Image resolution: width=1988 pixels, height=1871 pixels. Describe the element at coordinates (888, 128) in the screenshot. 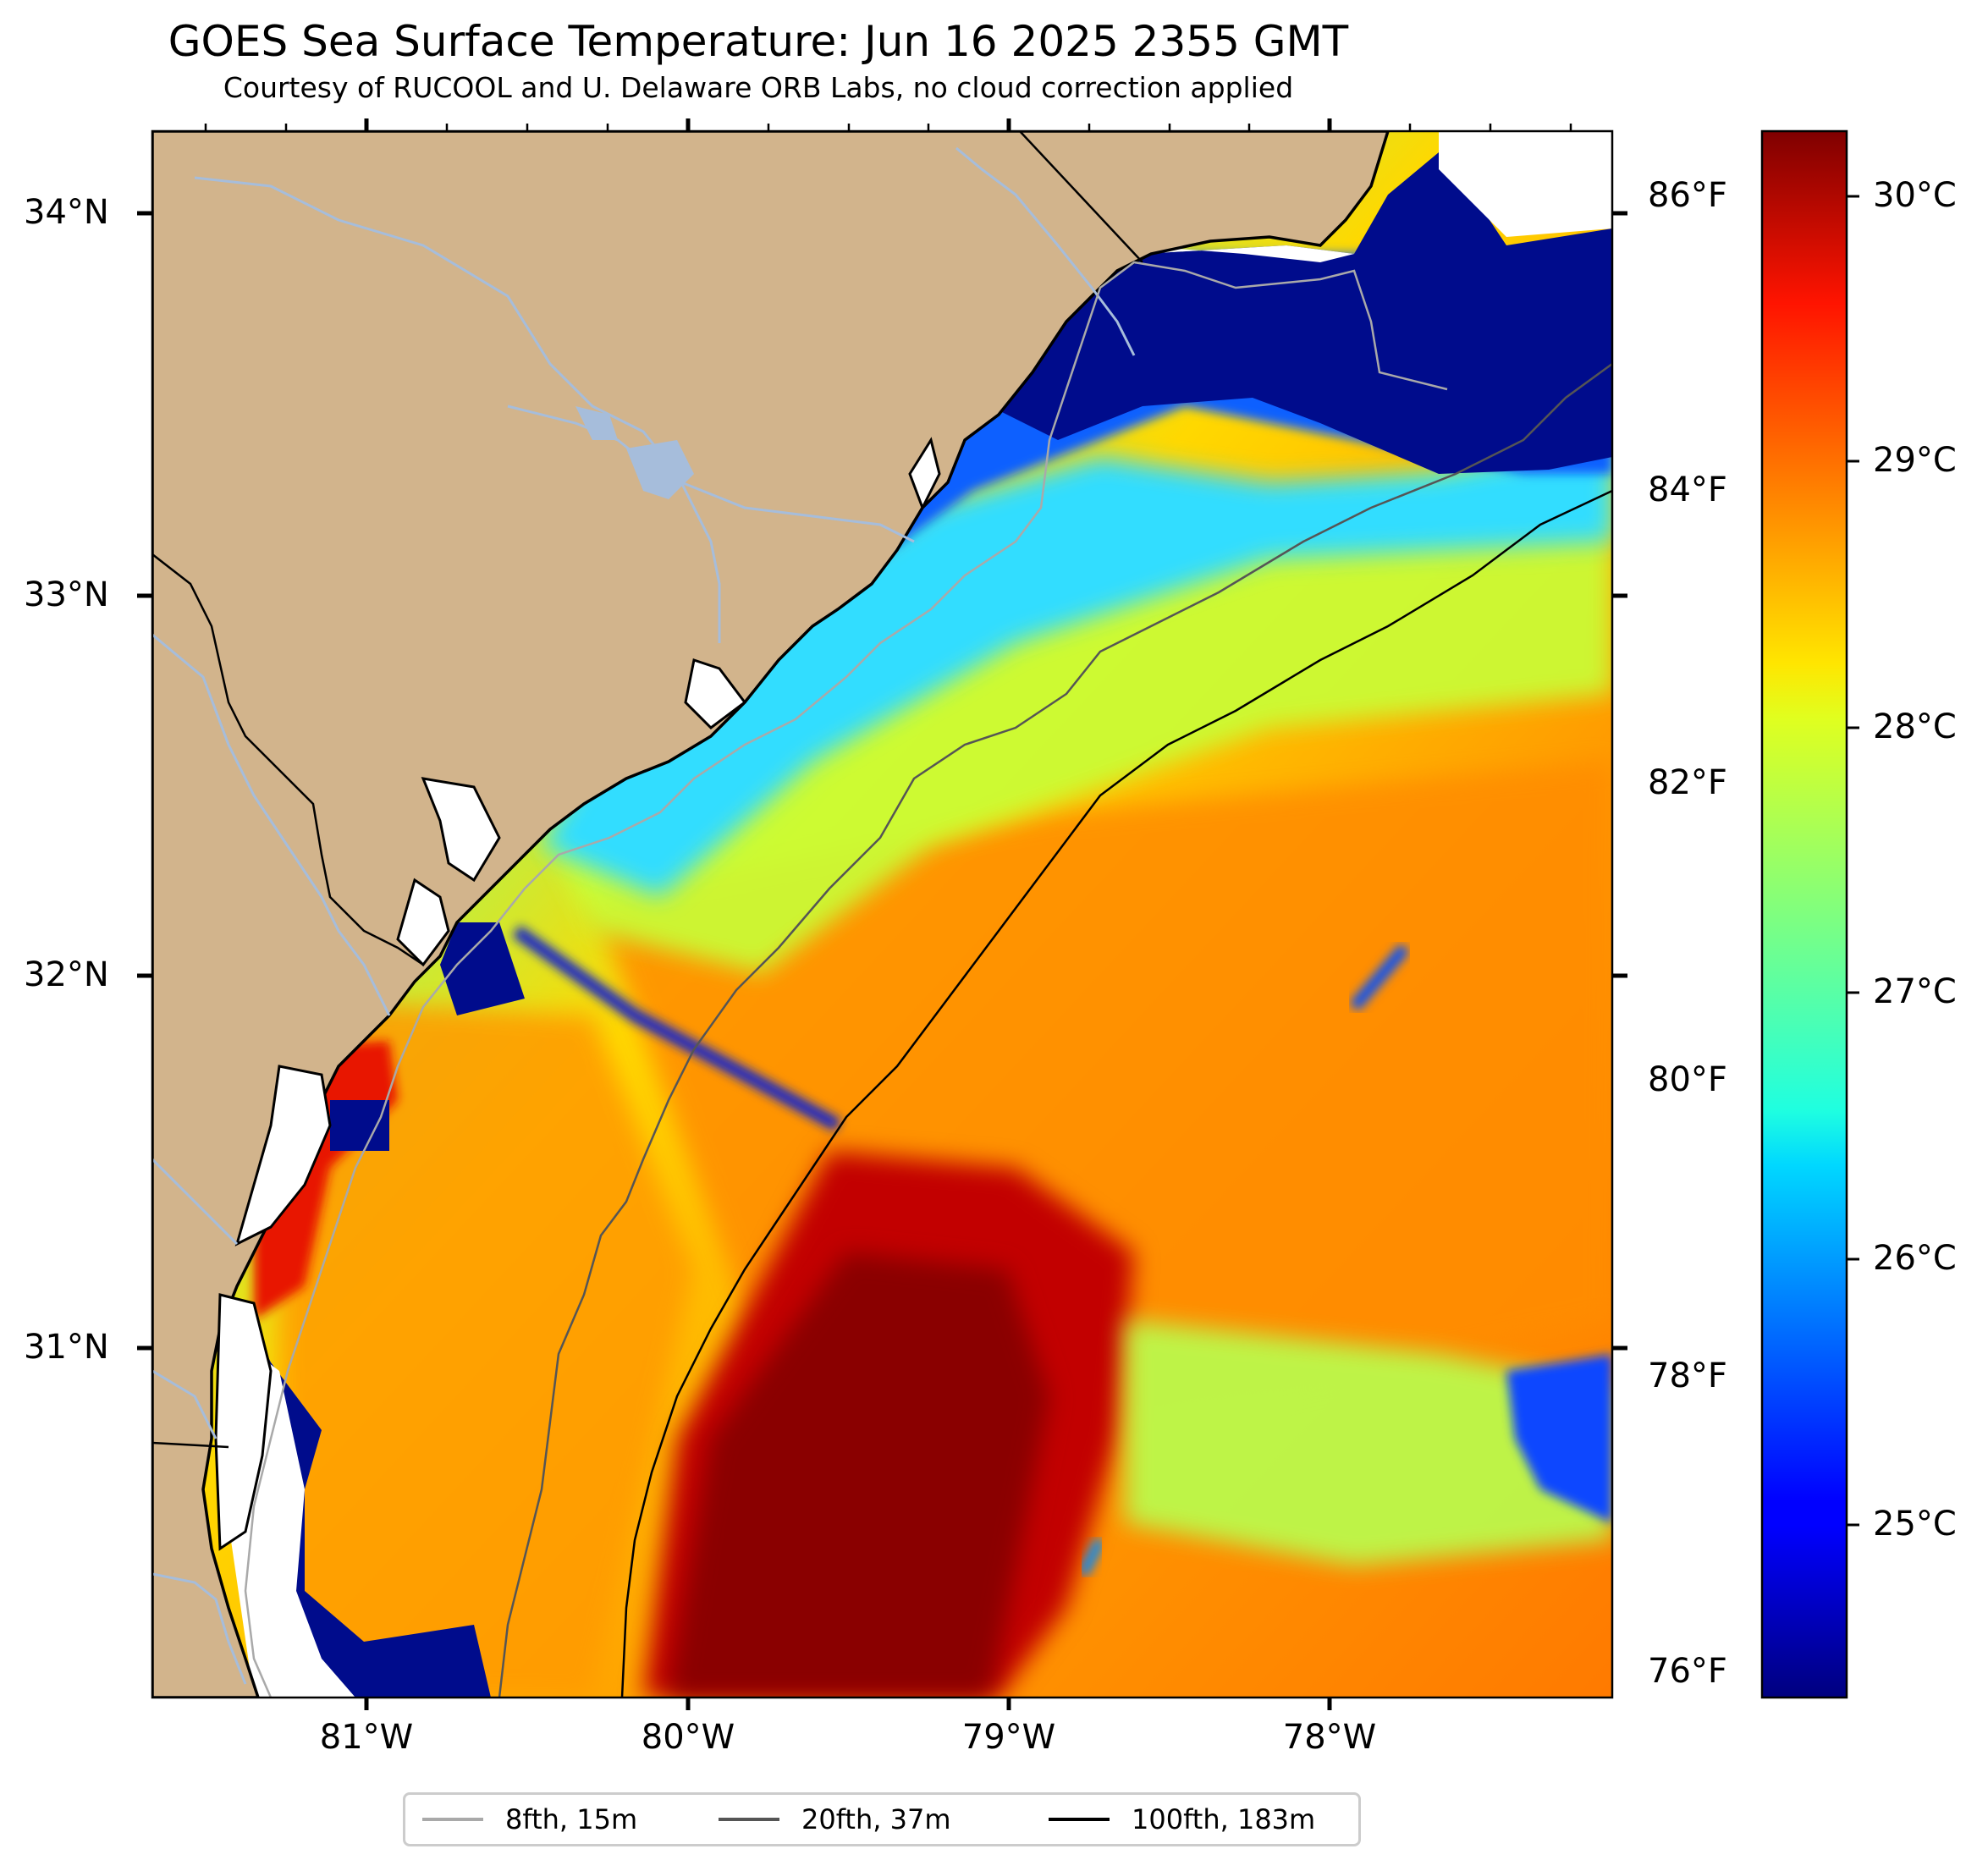

I see `axis-minor-ticks` at that location.